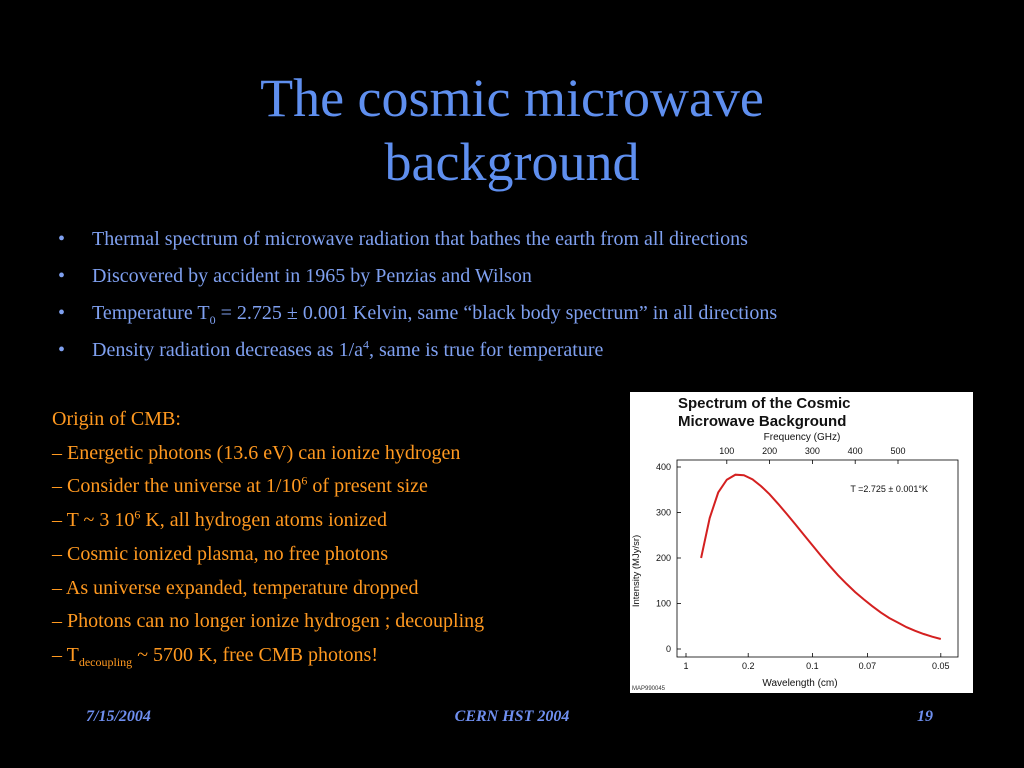 The width and height of the screenshot is (1024, 768). What do you see at coordinates (812, 666) in the screenshot?
I see `x-tick-label: 0.1` at bounding box center [812, 666].